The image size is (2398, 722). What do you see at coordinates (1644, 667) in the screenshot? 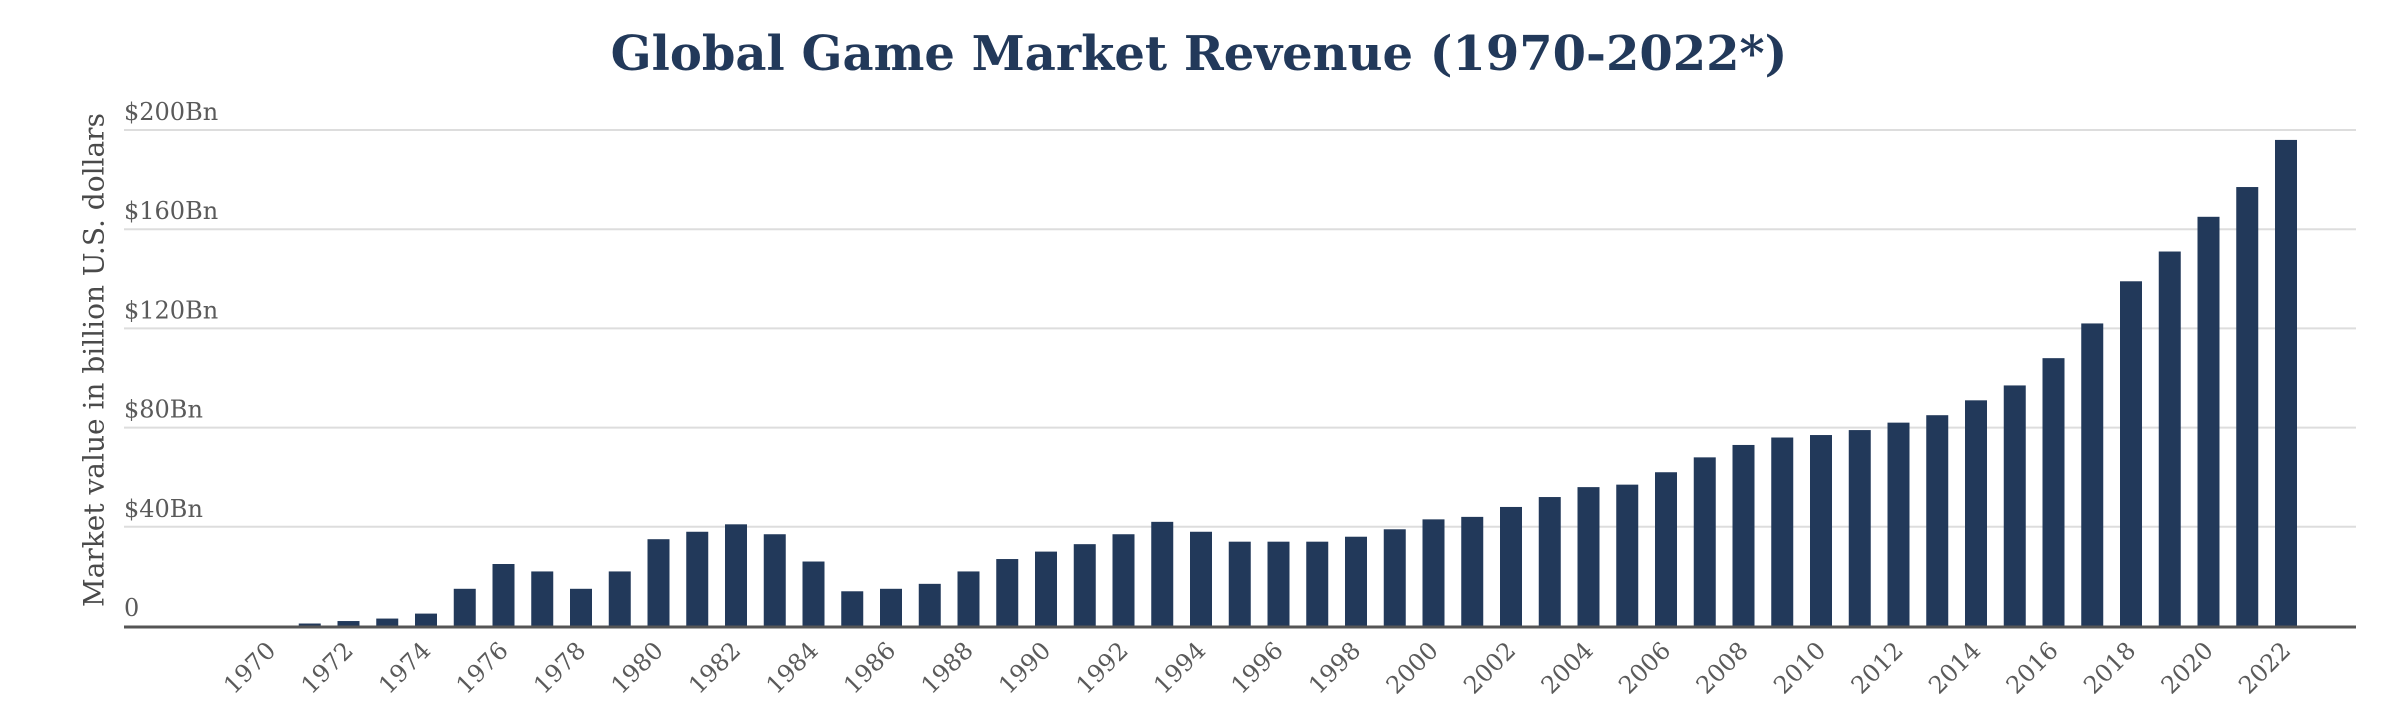
I see `x-tick-label: 2006` at bounding box center [1644, 667].